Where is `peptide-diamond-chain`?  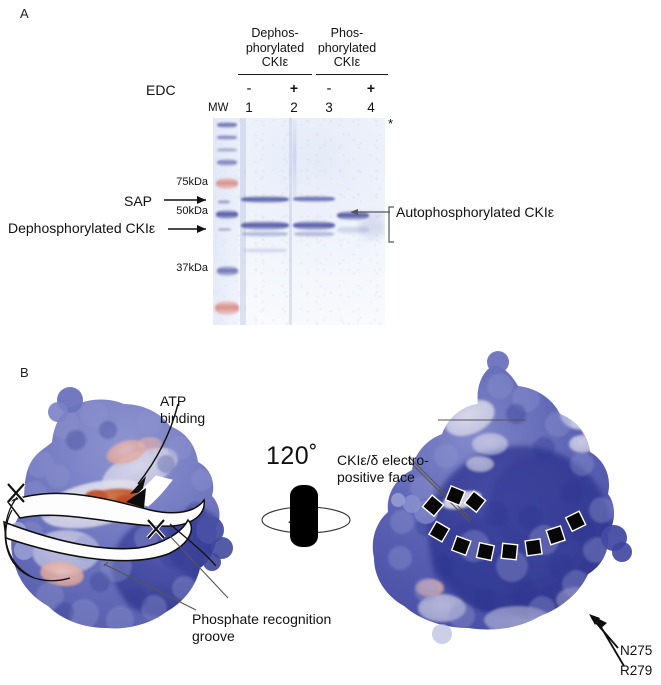
peptide-diamond-chain is located at coordinates (504, 523).